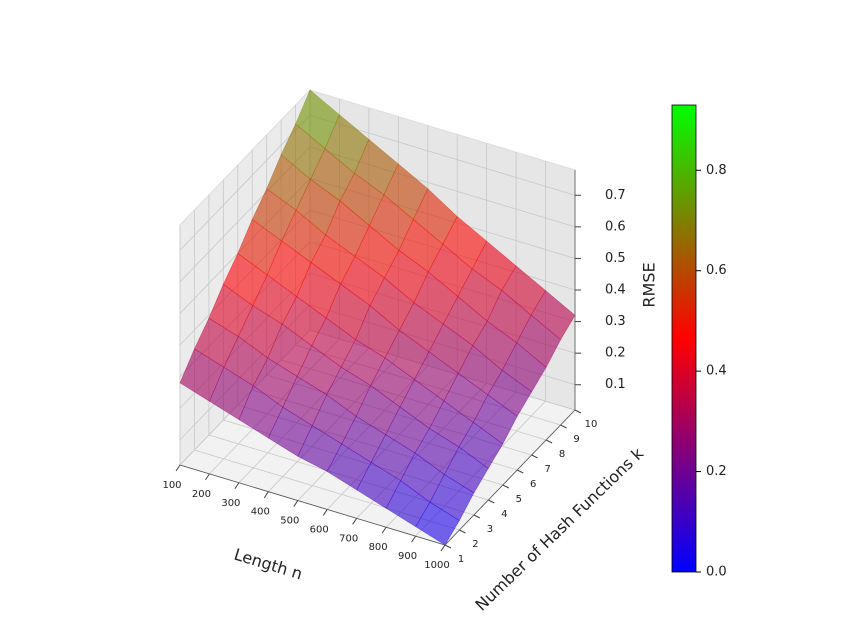 Image resolution: width=856 pixels, height=643 pixels. What do you see at coordinates (519, 499) in the screenshot?
I see `y-tick-label: 5` at bounding box center [519, 499].